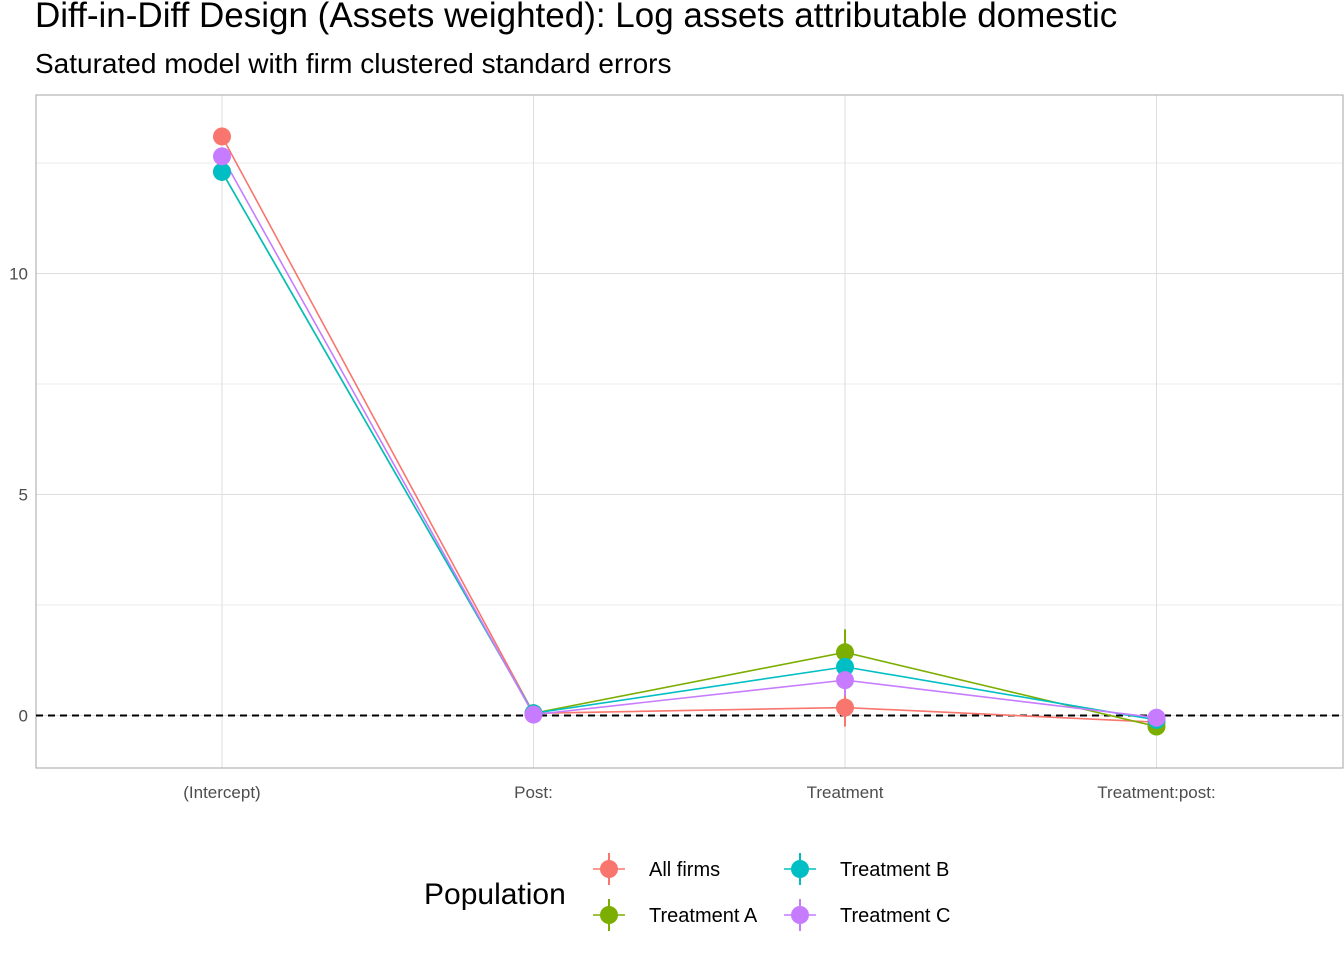  Describe the element at coordinates (23, 716) in the screenshot. I see `y-tick-label: 0` at that location.